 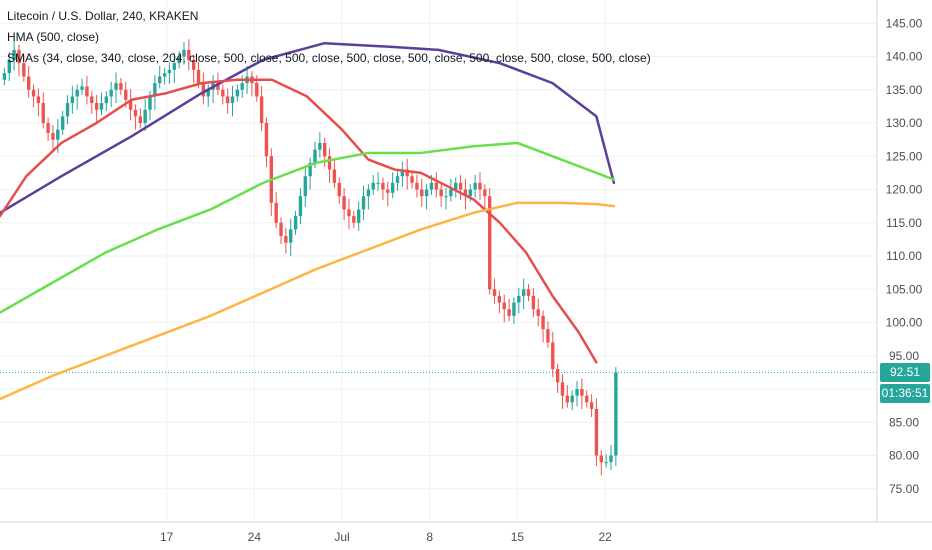 I want to click on symbol-title: Litecoin / U.S. Dollar, 240, KRAKEN, so click(x=103, y=16).